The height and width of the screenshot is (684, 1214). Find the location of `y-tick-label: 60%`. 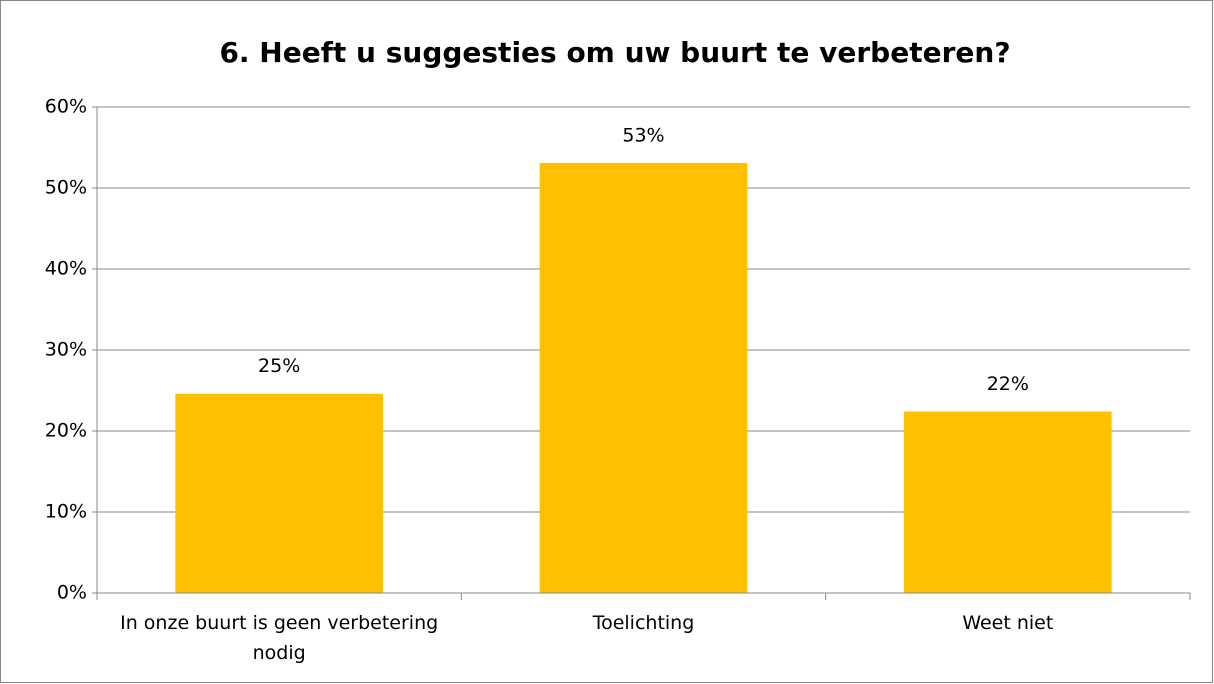

y-tick-label: 60% is located at coordinates (66, 107).